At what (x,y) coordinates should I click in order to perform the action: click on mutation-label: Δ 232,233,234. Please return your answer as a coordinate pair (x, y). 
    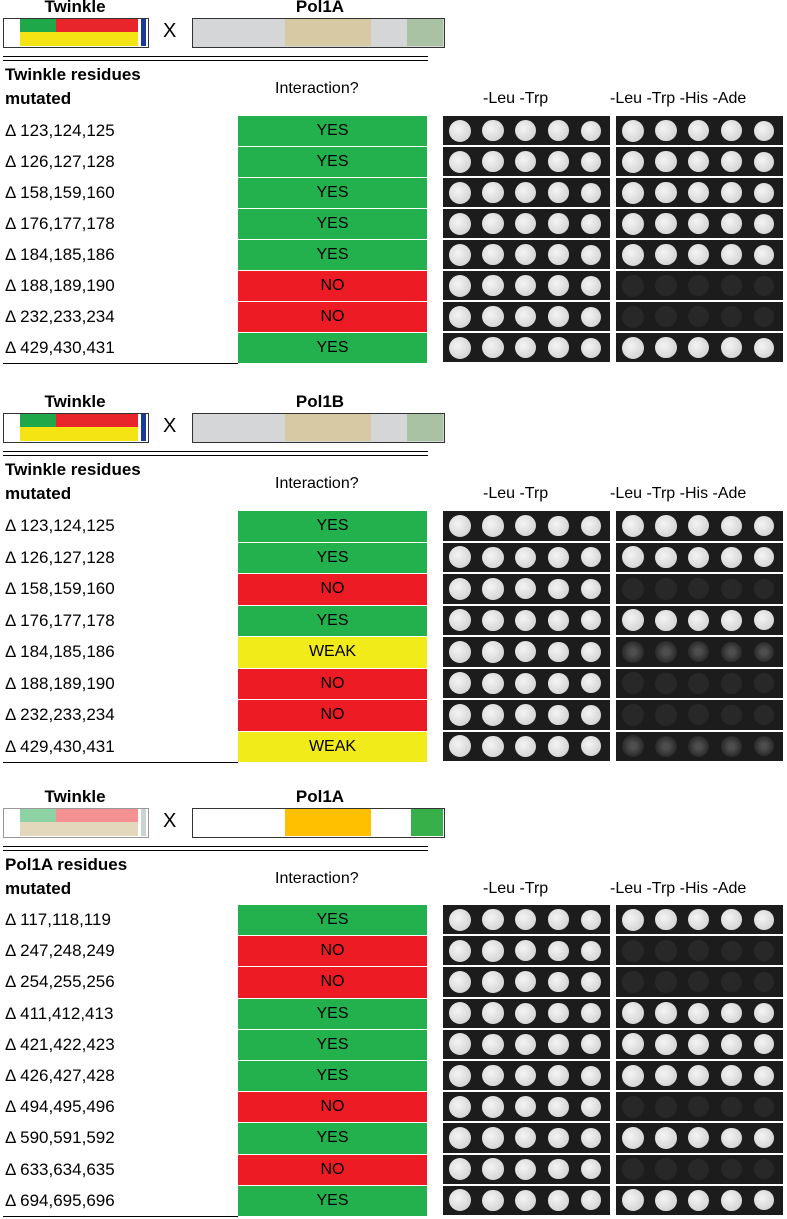
    Looking at the image, I should click on (60, 714).